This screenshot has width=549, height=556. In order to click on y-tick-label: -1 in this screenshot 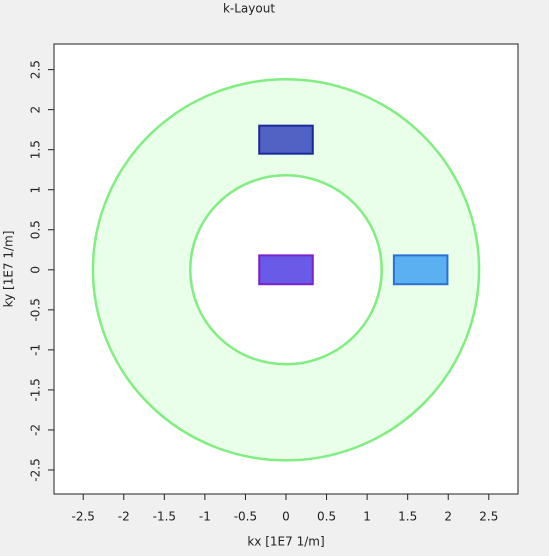, I will do `click(36, 350)`.